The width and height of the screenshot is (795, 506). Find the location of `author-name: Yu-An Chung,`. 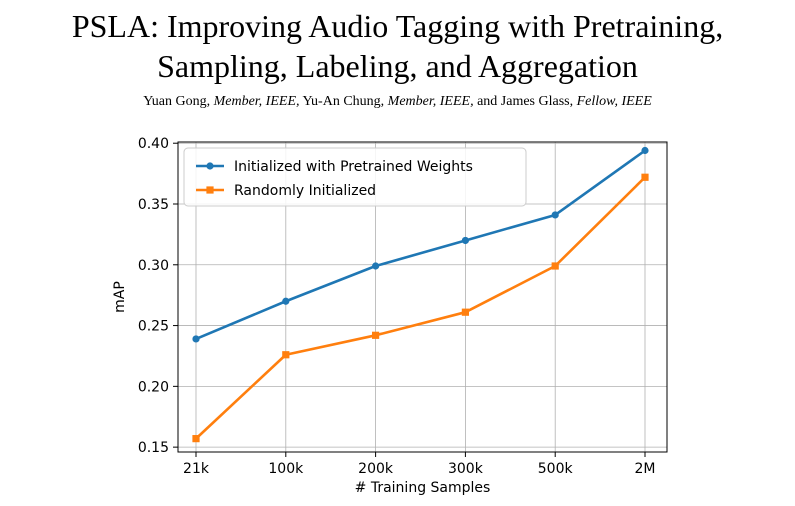

author-name: Yu-An Chung, is located at coordinates (343, 101).